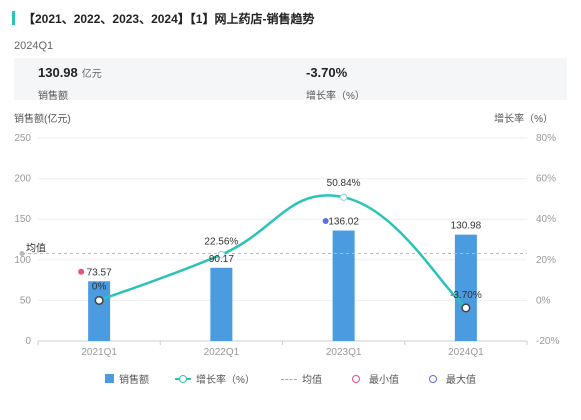  I want to click on legend-min-swatch, so click(356, 379).